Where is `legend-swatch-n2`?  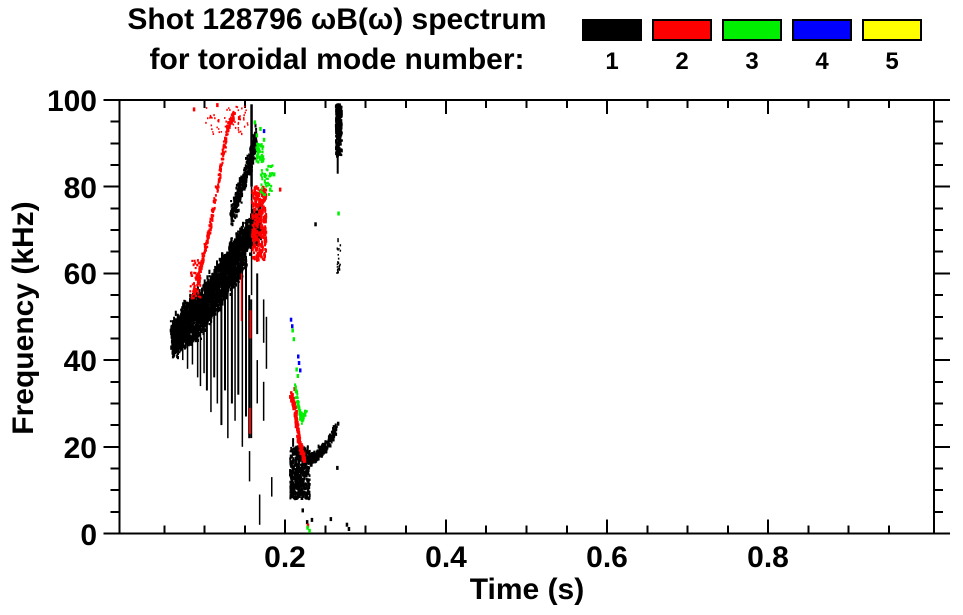
legend-swatch-n2 is located at coordinates (682, 30).